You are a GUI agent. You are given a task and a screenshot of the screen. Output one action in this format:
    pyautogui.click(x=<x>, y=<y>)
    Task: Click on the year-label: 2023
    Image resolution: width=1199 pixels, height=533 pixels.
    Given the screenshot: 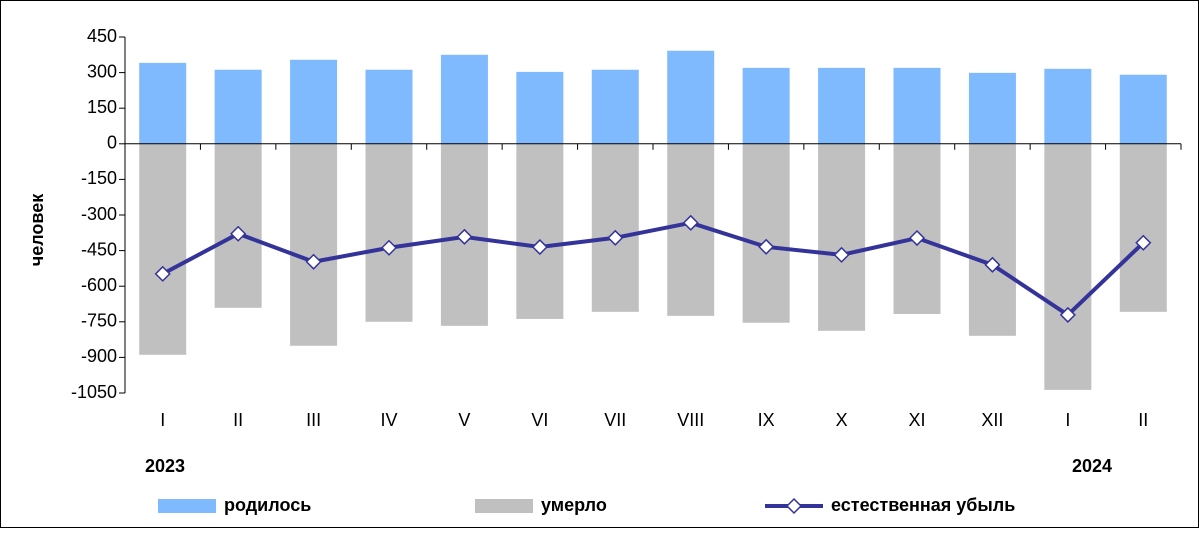 What is the action you would take?
    pyautogui.click(x=165, y=466)
    